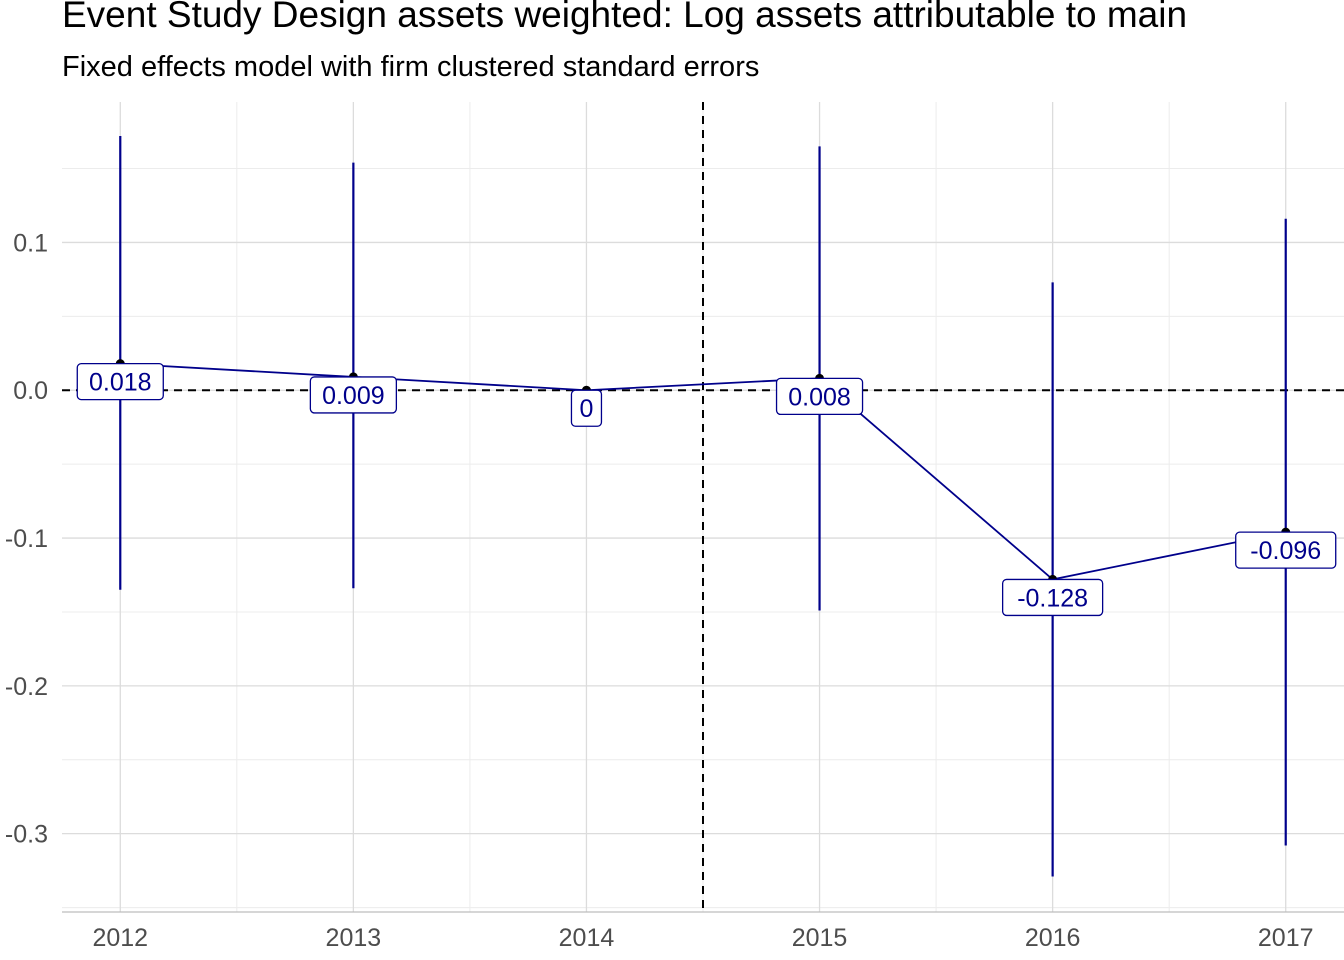 The width and height of the screenshot is (1344, 960). What do you see at coordinates (1286, 938) in the screenshot?
I see `x-tick-label: 2017` at bounding box center [1286, 938].